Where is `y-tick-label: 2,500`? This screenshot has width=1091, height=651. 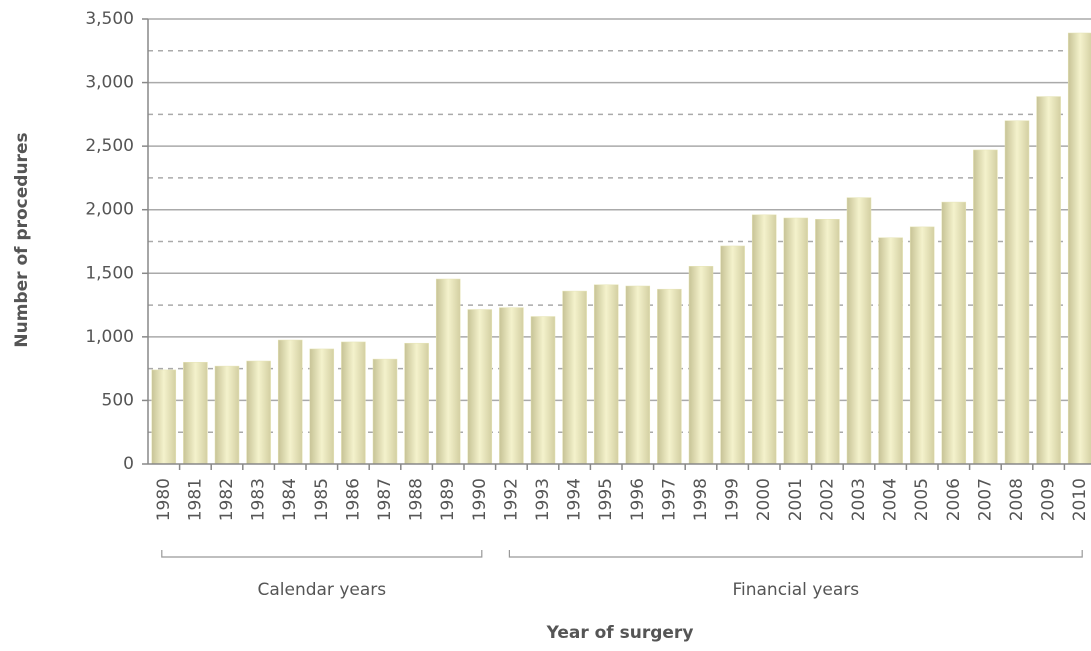
y-tick-label: 2,500 is located at coordinates (109, 146).